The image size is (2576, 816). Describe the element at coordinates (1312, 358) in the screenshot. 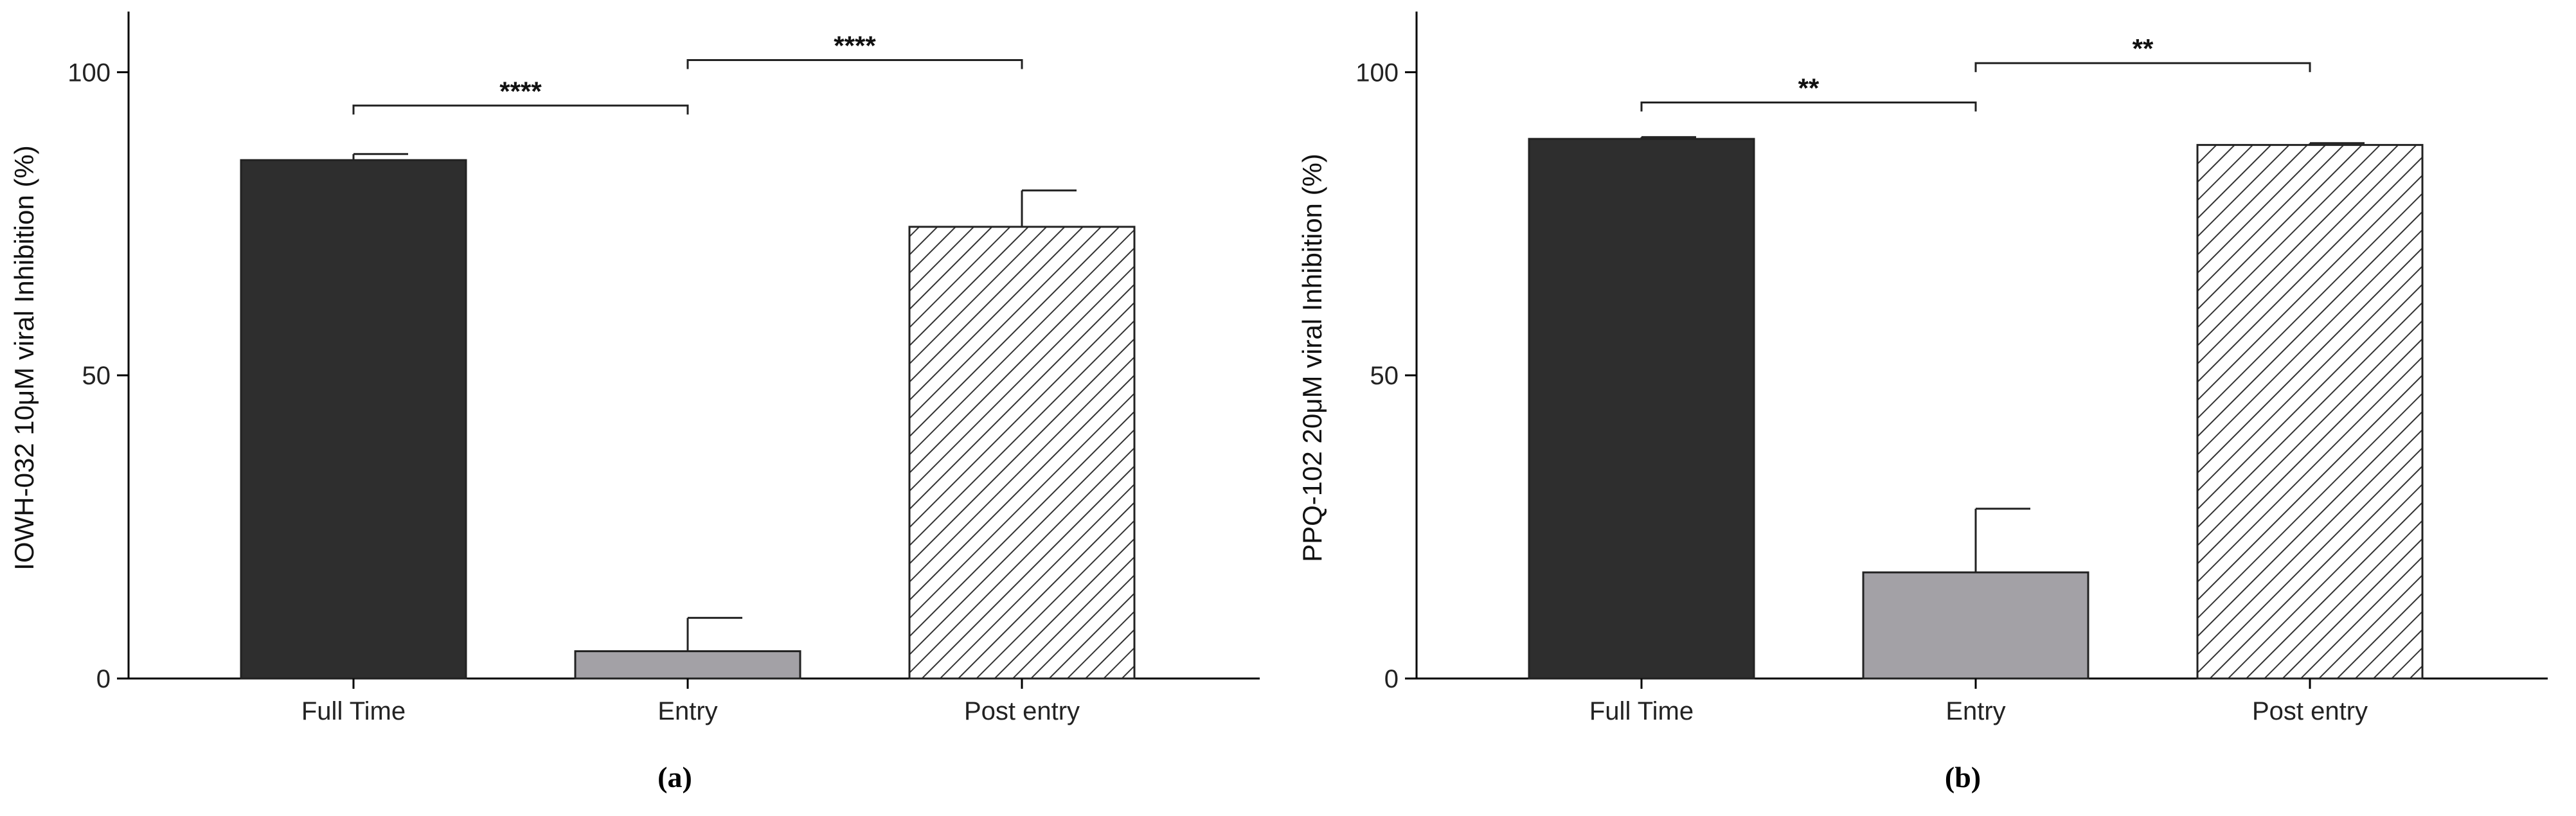

I see `y-axis-label: PPQ-102 20μM viral Inhibition (%)` at that location.